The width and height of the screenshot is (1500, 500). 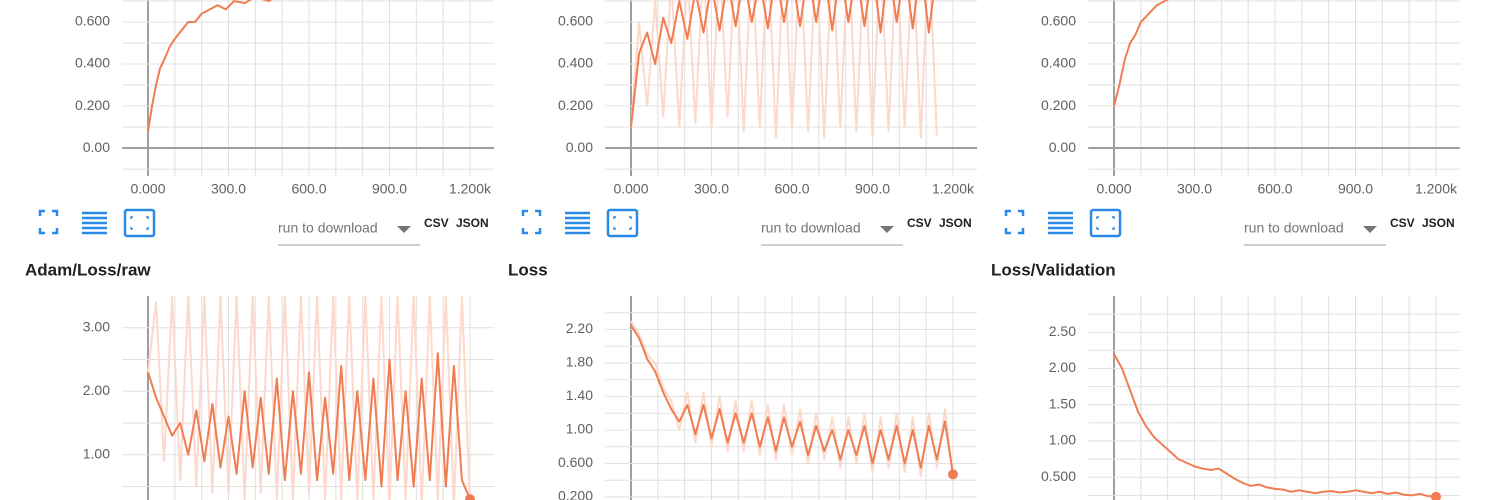 What do you see at coordinates (1062, 331) in the screenshot?
I see `y-tick-label: 2.50` at bounding box center [1062, 331].